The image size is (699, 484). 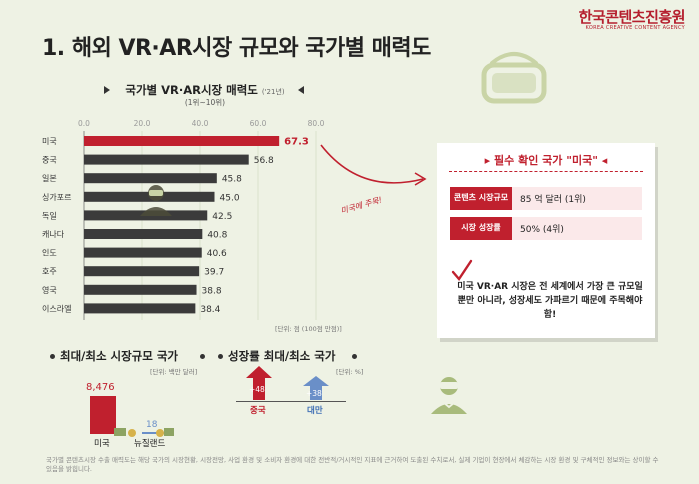 What do you see at coordinates (236, 48) in the screenshot?
I see `page-title: 1. 해외 VR·AR시장 규모와 국가별 매력도` at bounding box center [236, 48].